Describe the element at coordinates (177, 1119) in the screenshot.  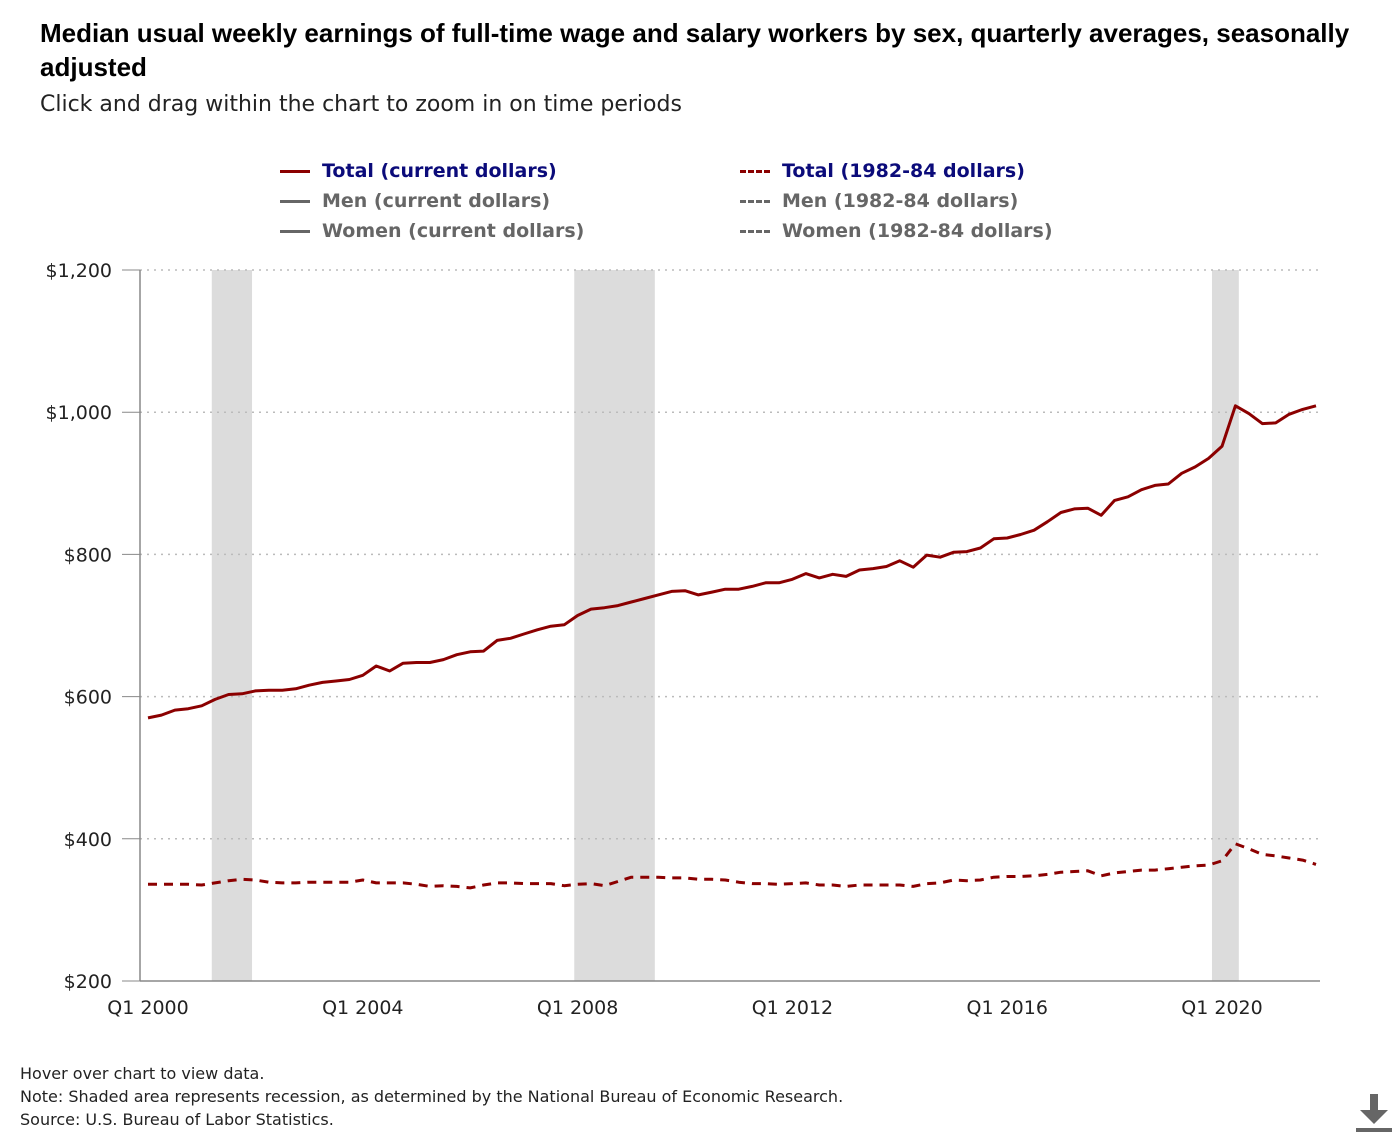
I see `source-note: Source: U.S. Bureau of Labor Statistics.` at that location.